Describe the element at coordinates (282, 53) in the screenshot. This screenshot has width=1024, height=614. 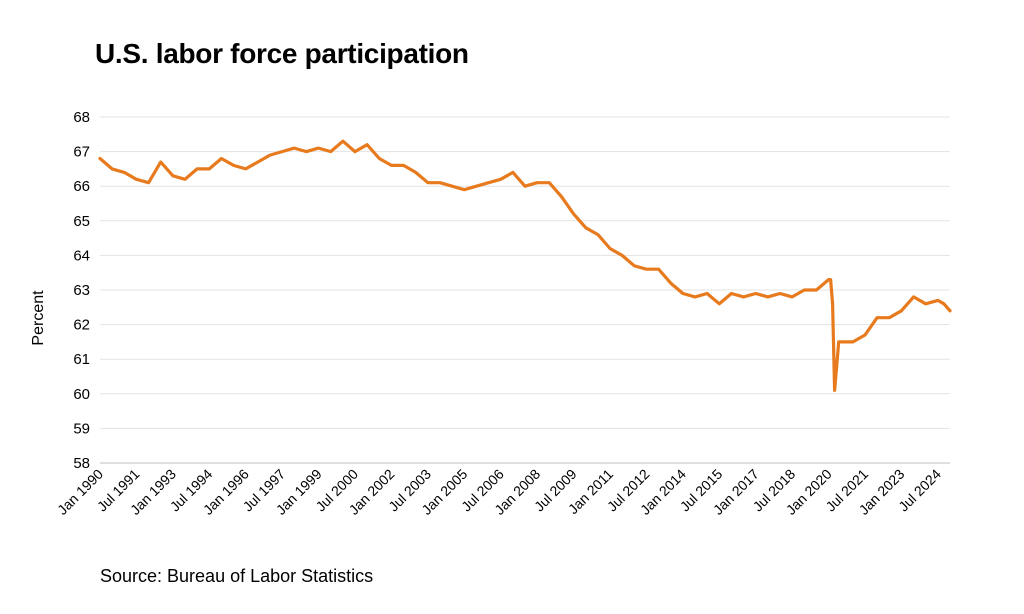
I see `chart-title: U.S. labor force participation` at that location.